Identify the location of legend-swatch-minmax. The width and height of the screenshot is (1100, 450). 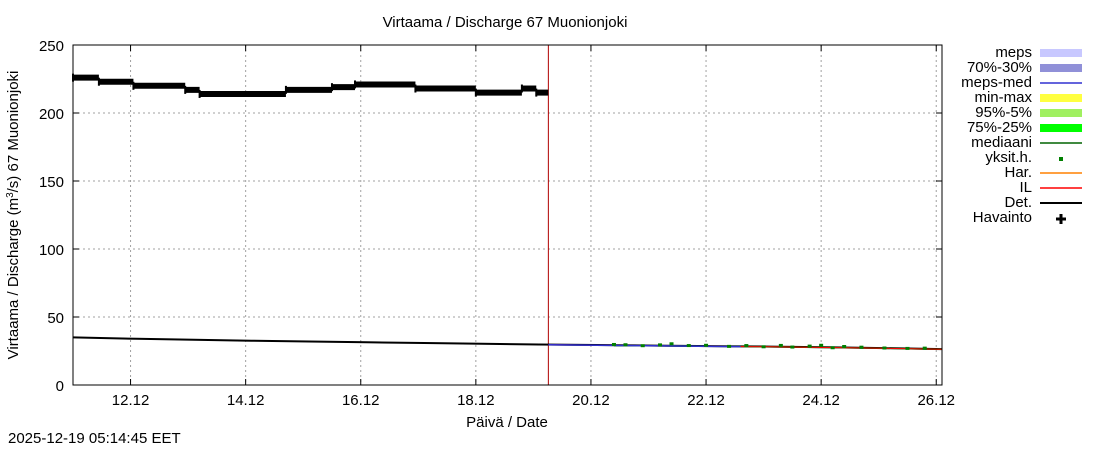
(1061, 98).